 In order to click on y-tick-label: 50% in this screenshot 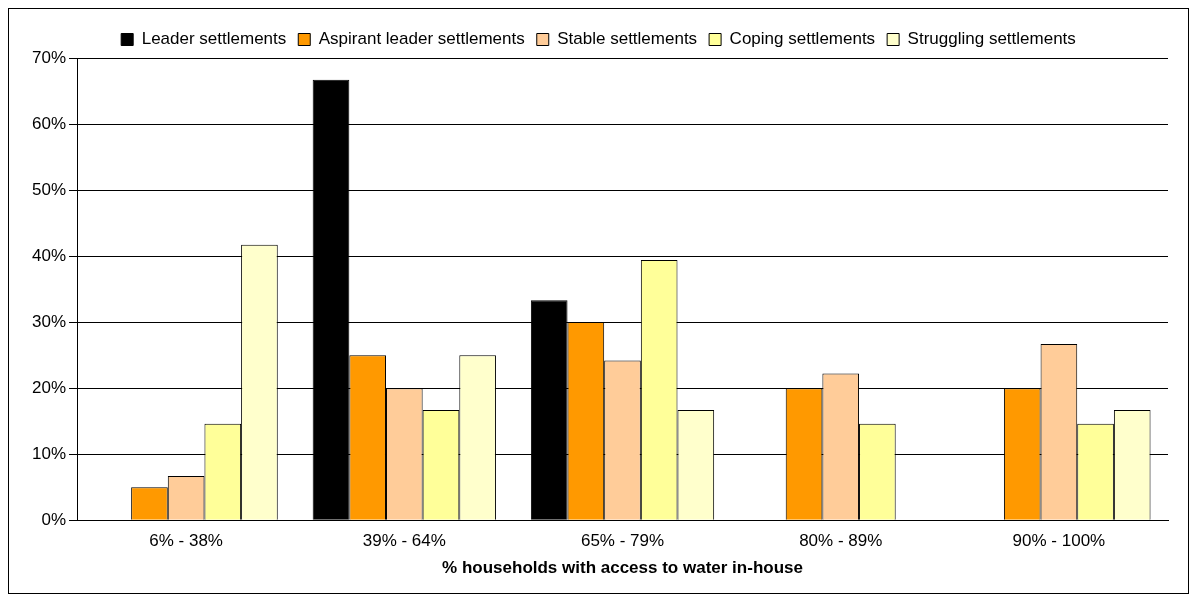, I will do `click(49, 189)`.